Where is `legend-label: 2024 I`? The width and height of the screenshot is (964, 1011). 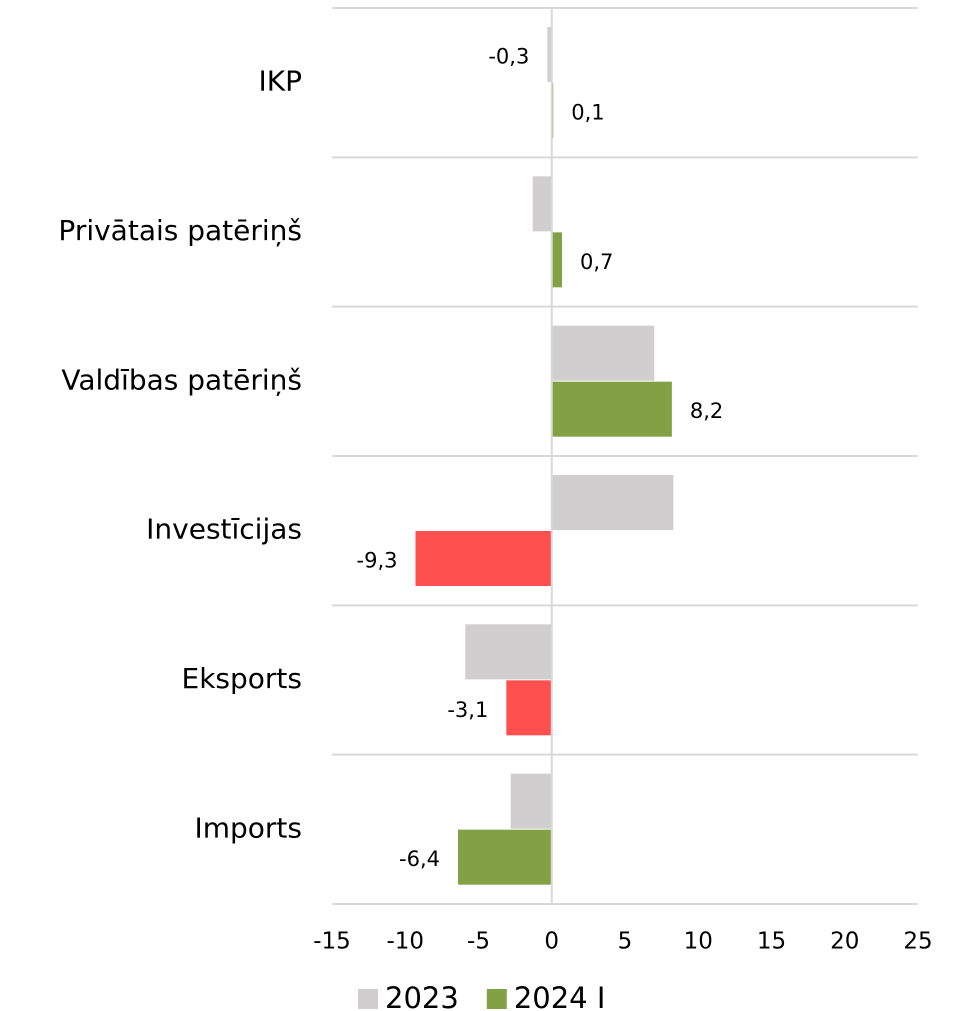 legend-label: 2024 I is located at coordinates (560, 996).